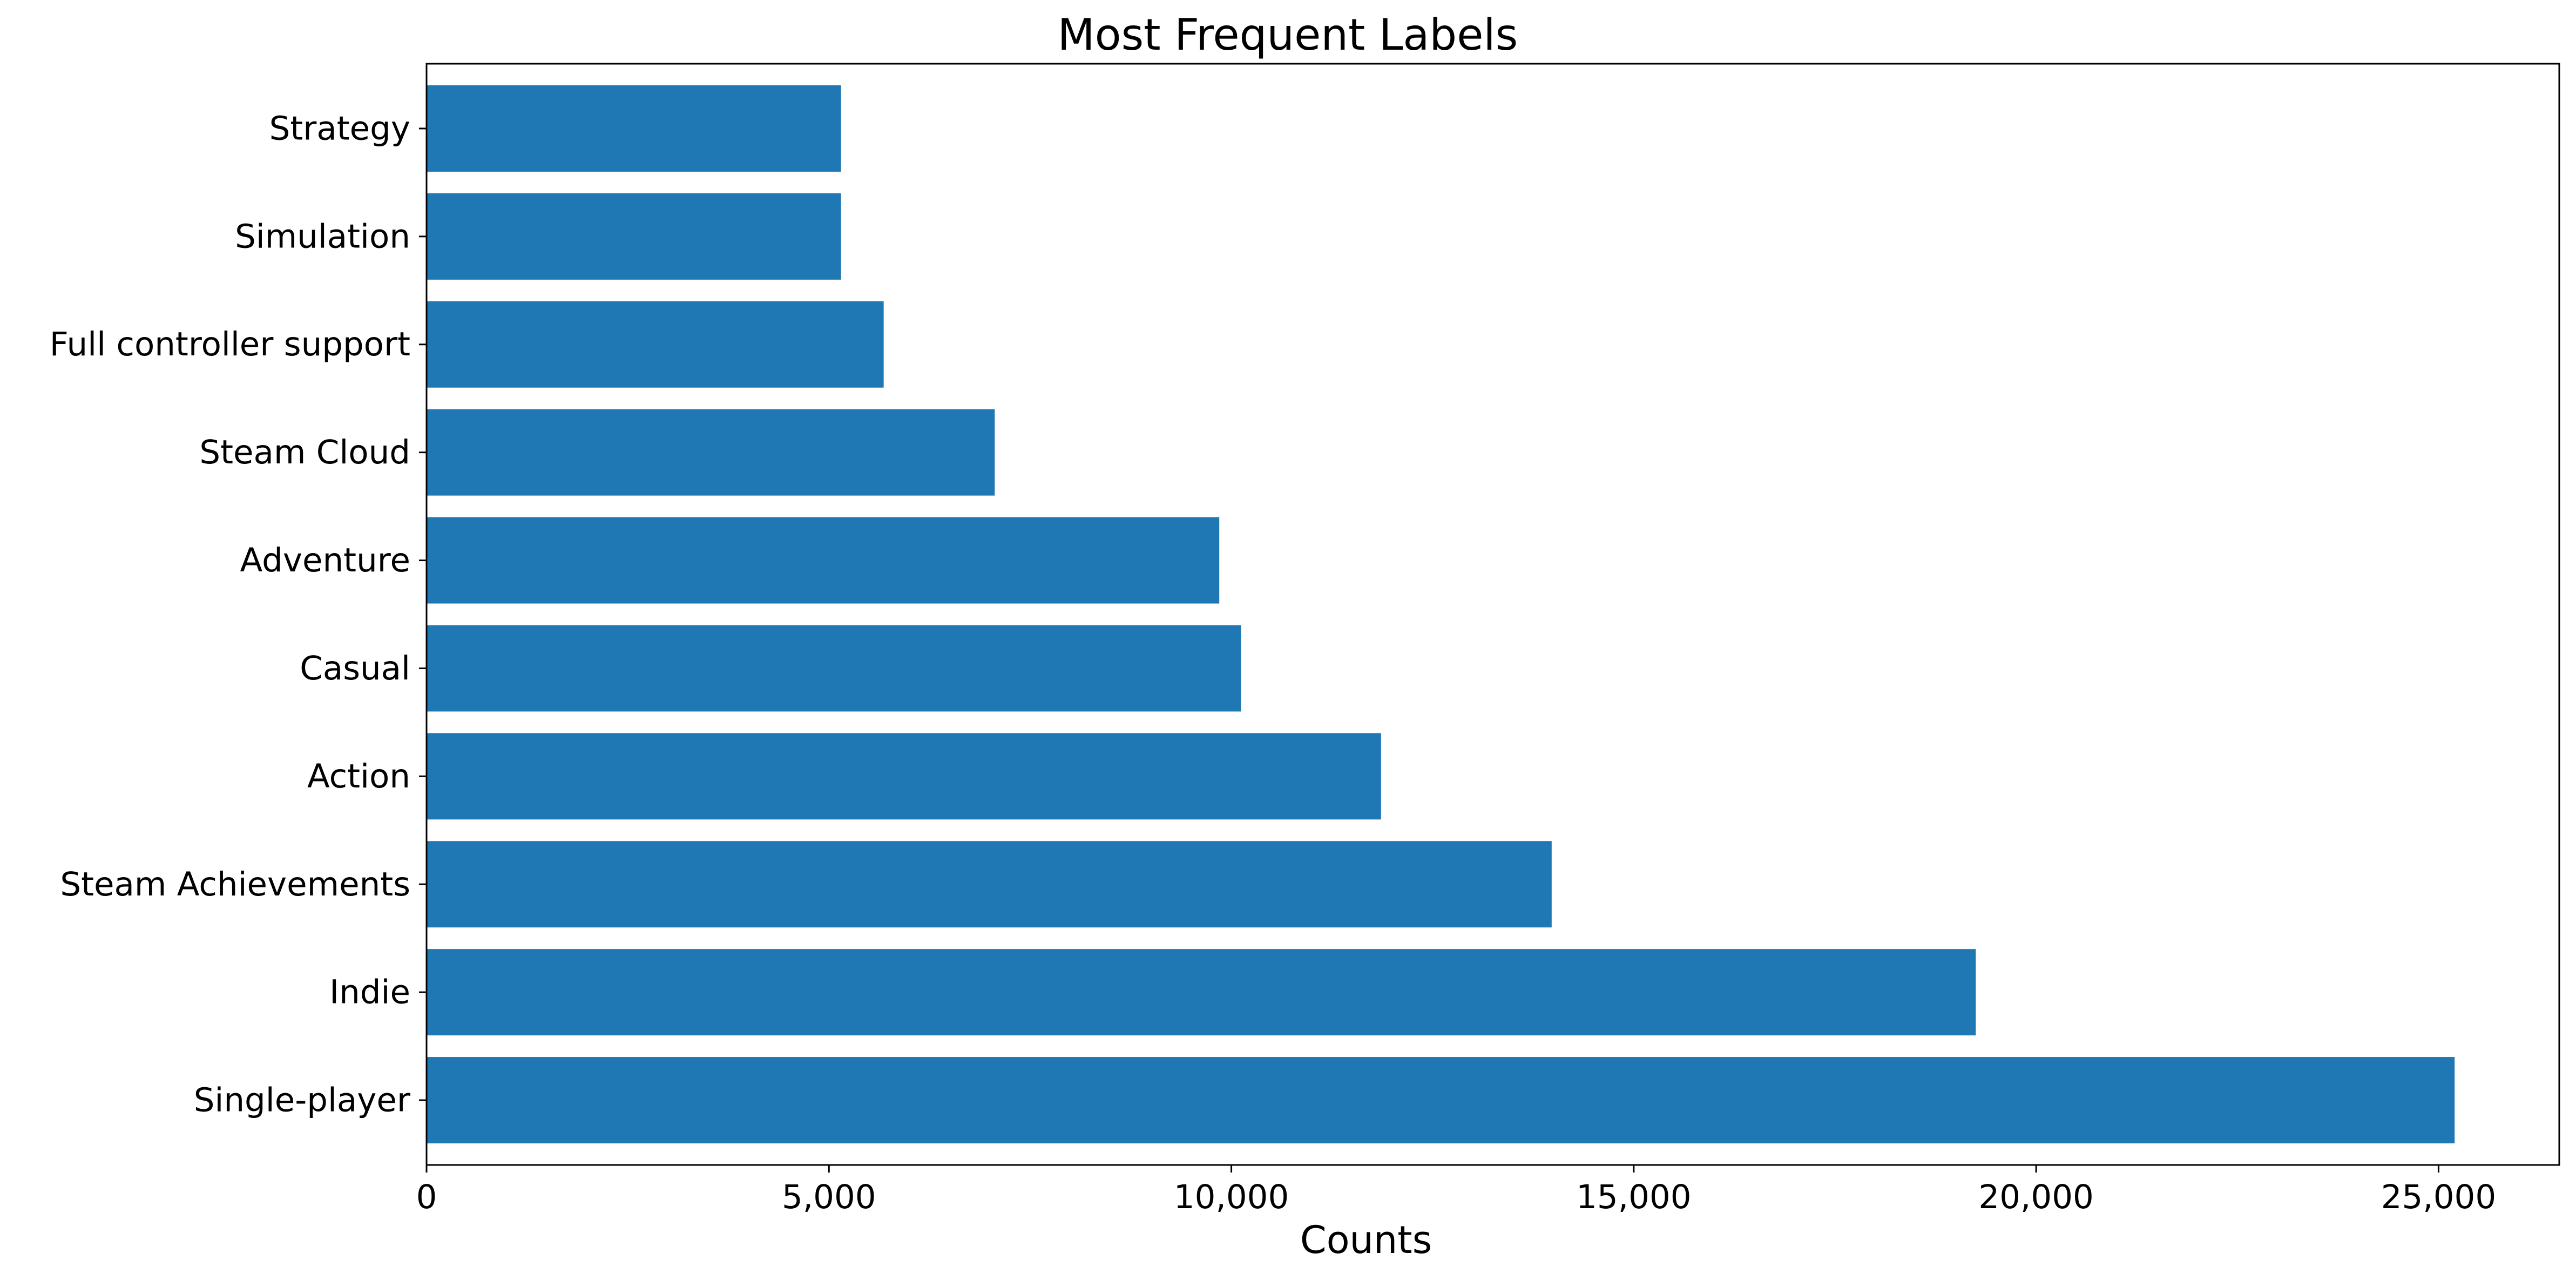 Image resolution: width=2576 pixels, height=1280 pixels. I want to click on bar-steam-cloud, so click(711, 452).